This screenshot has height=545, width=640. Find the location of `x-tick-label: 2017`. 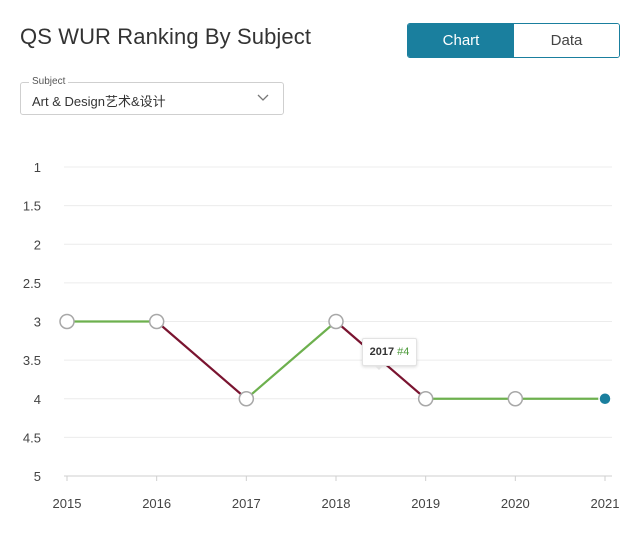

x-tick-label: 2017 is located at coordinates (246, 503).